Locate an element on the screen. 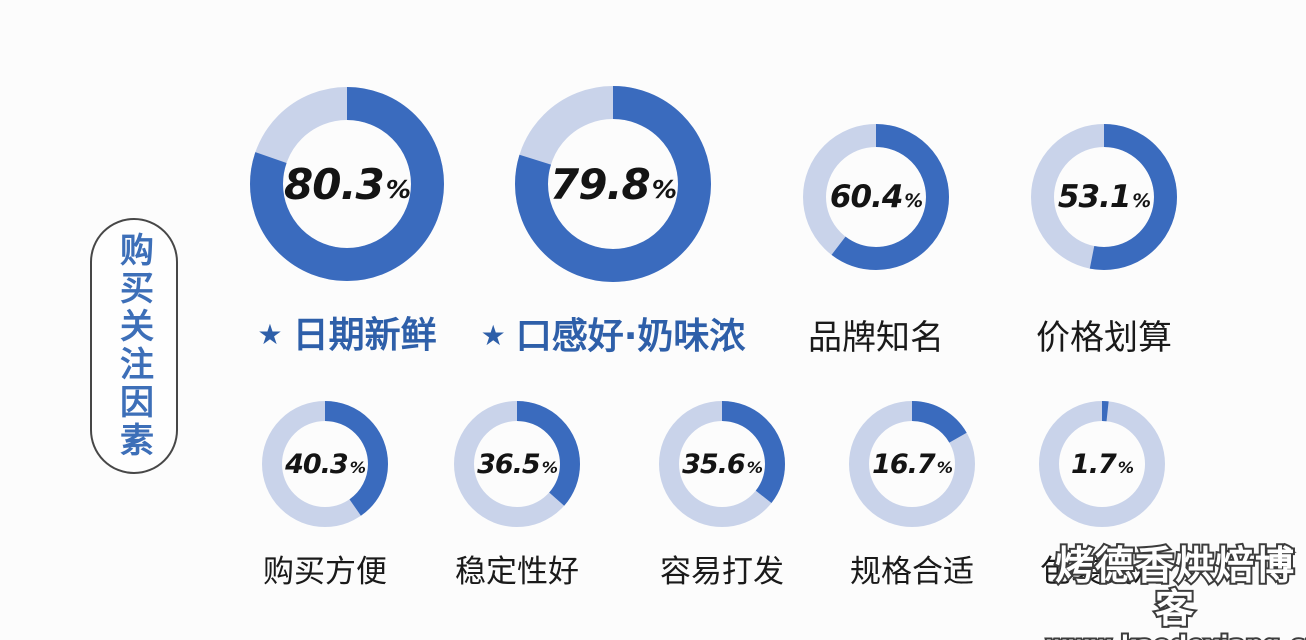 This screenshot has width=1306, height=640. donut-card-packaging: 1.7% 包装美观 is located at coordinates (1102, 496).